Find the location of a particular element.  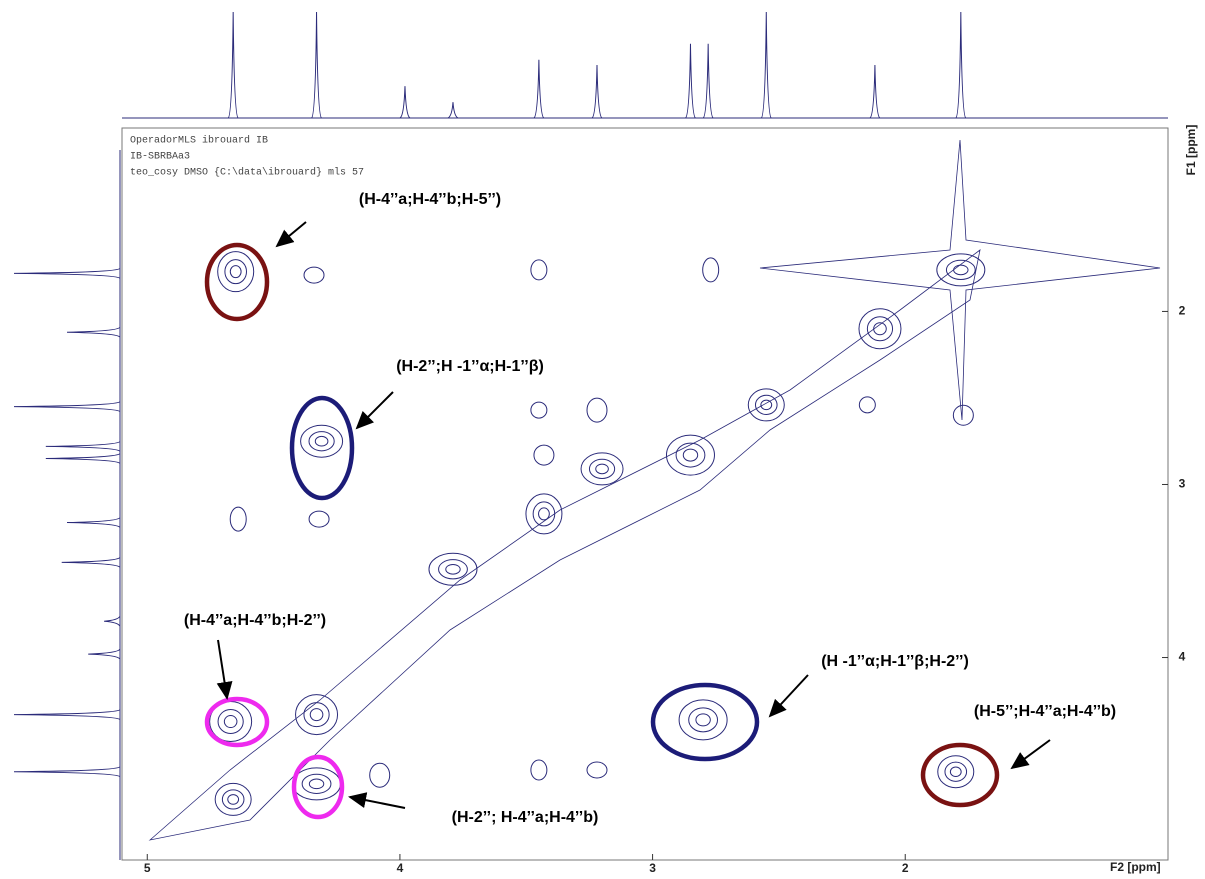

annotation: (H-4’’a;H-4’’b;H-5’’) is located at coordinates (430, 199).